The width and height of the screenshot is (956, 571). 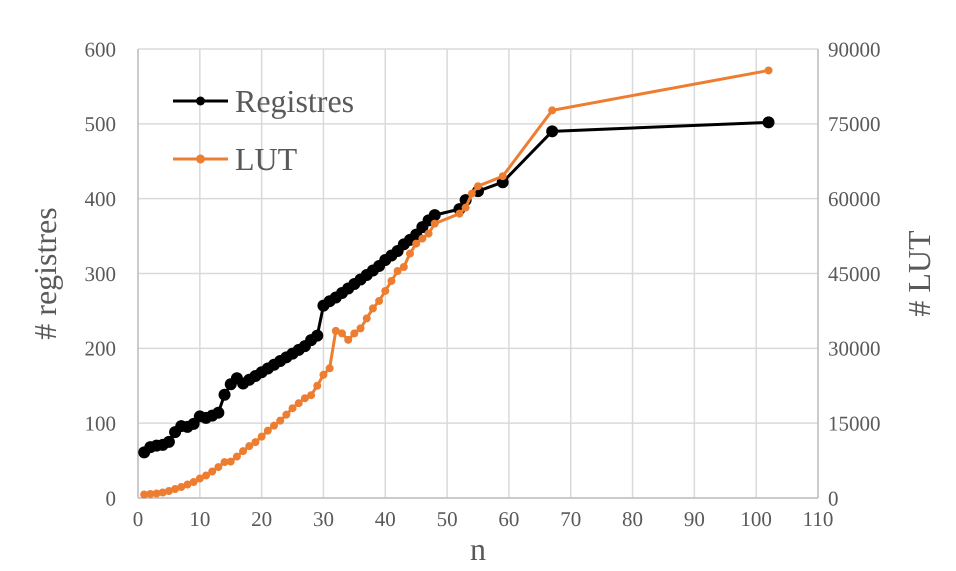 What do you see at coordinates (694, 519) in the screenshot?
I see `x-tick-label: 90` at bounding box center [694, 519].